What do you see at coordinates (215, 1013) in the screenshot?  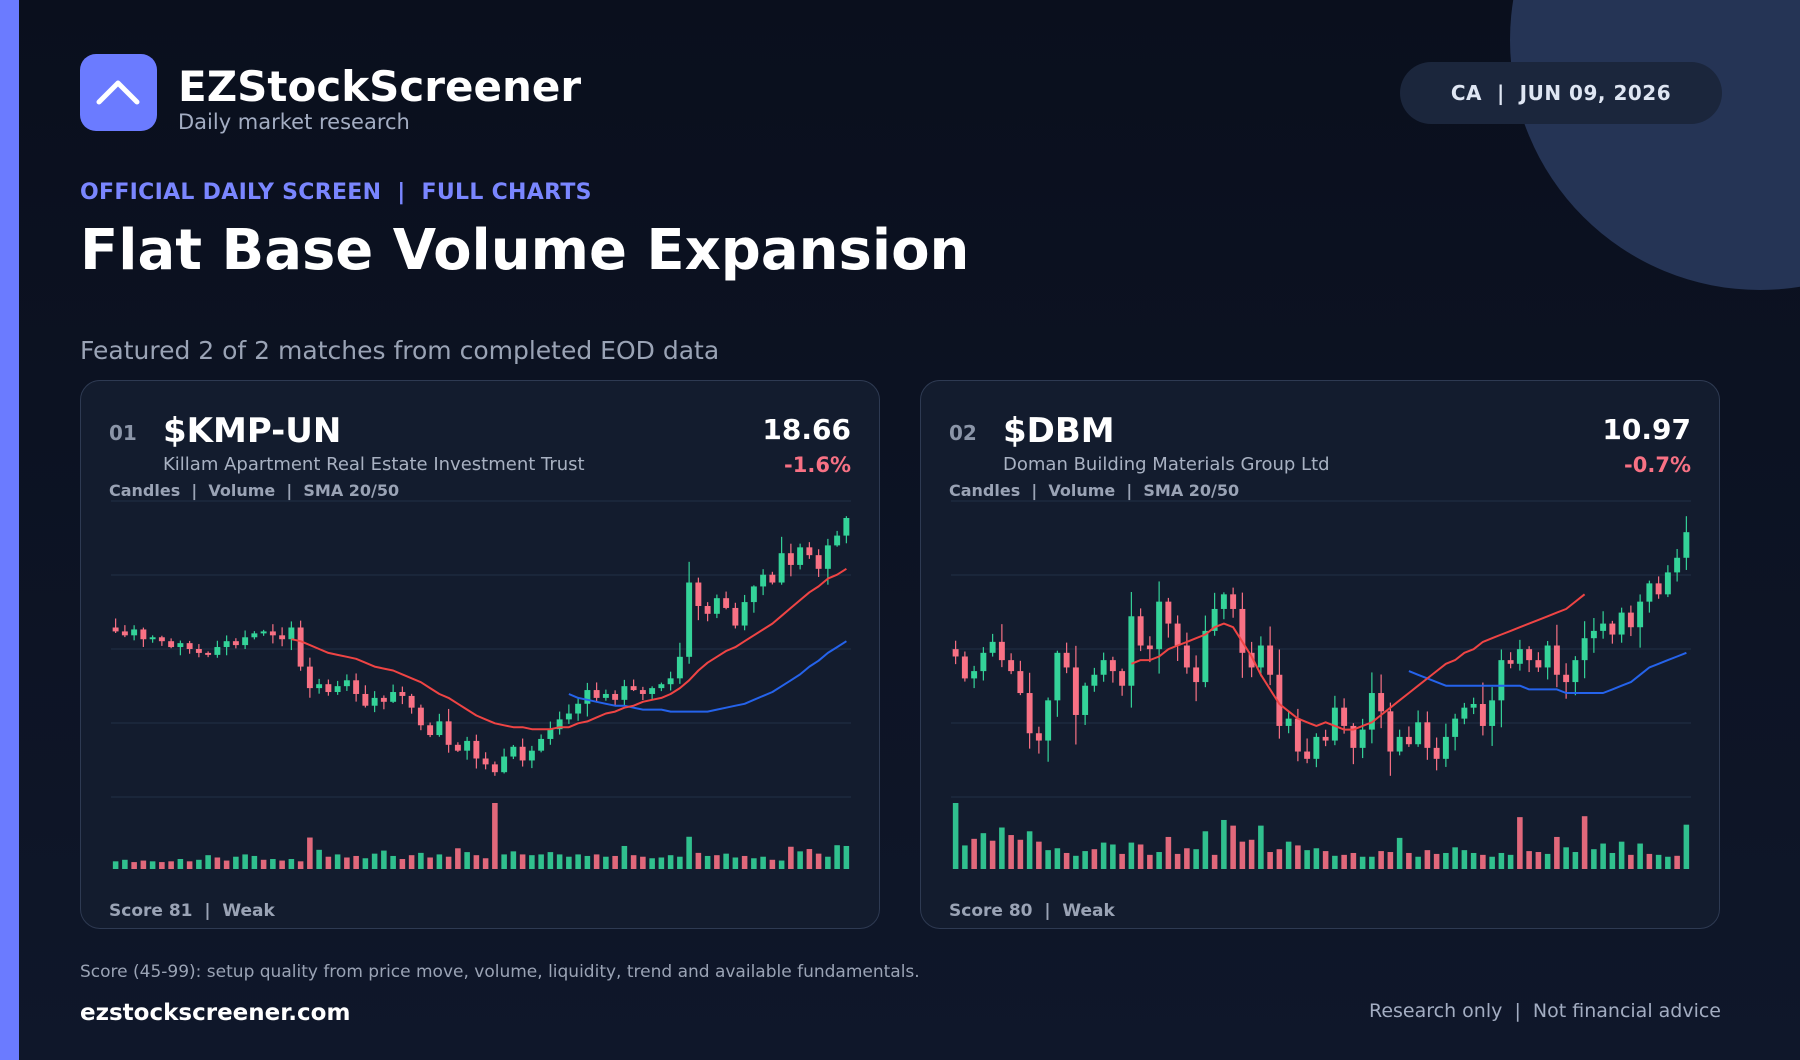 I see `site-link: ezstockscreener.com` at bounding box center [215, 1013].